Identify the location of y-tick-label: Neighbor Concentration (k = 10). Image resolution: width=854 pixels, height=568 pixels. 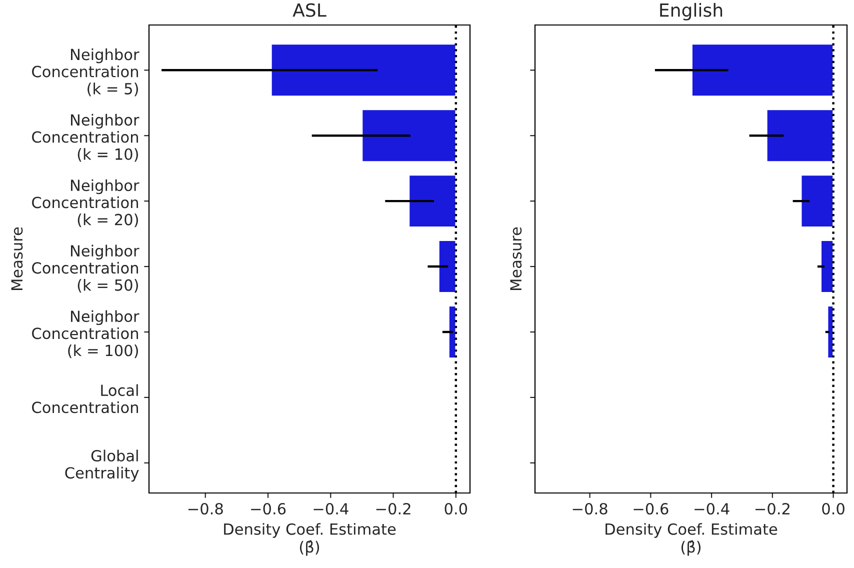
(86, 138).